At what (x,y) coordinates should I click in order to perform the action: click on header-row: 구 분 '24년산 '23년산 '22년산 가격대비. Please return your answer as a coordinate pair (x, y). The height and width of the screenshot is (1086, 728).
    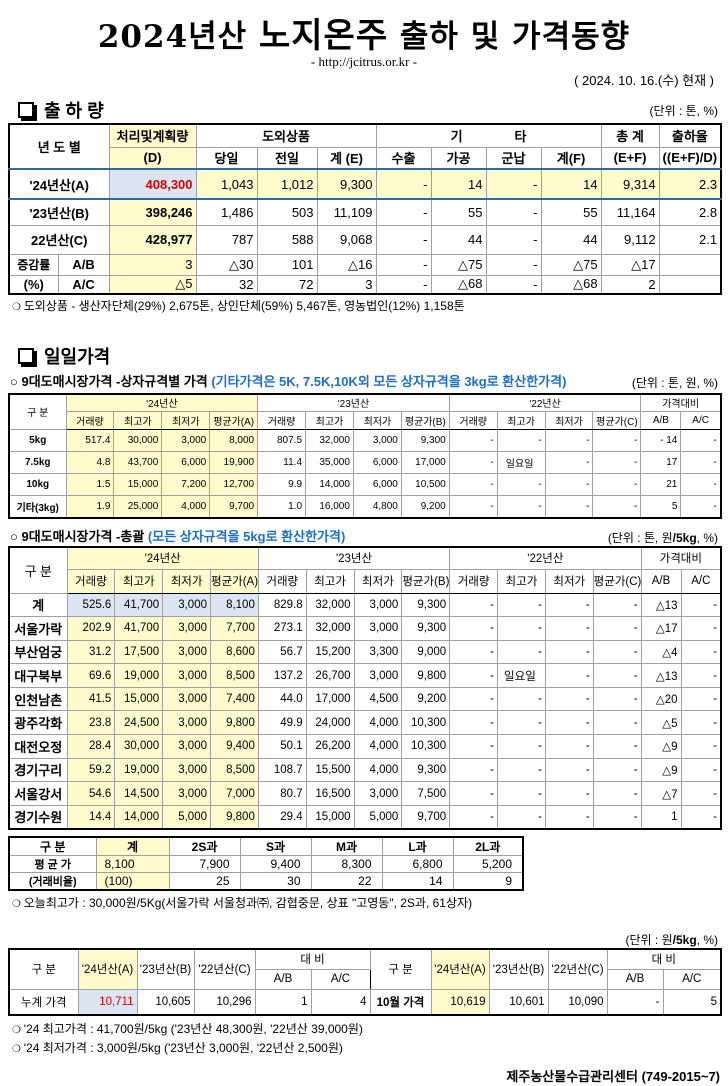
    Looking at the image, I should click on (365, 411).